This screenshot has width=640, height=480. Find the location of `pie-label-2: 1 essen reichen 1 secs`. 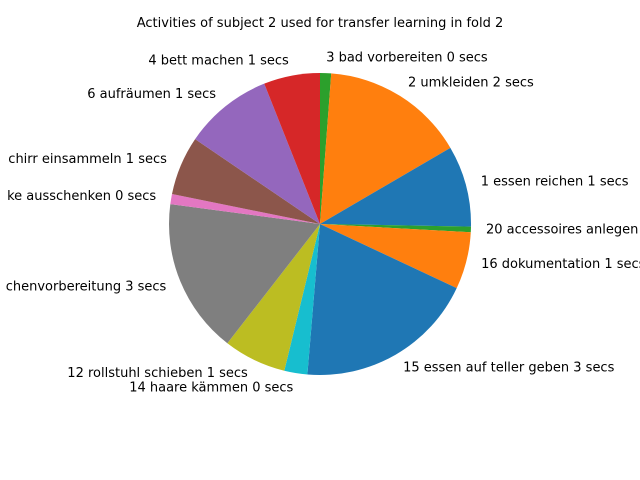

pie-label-2: 1 essen reichen 1 secs is located at coordinates (555, 182).